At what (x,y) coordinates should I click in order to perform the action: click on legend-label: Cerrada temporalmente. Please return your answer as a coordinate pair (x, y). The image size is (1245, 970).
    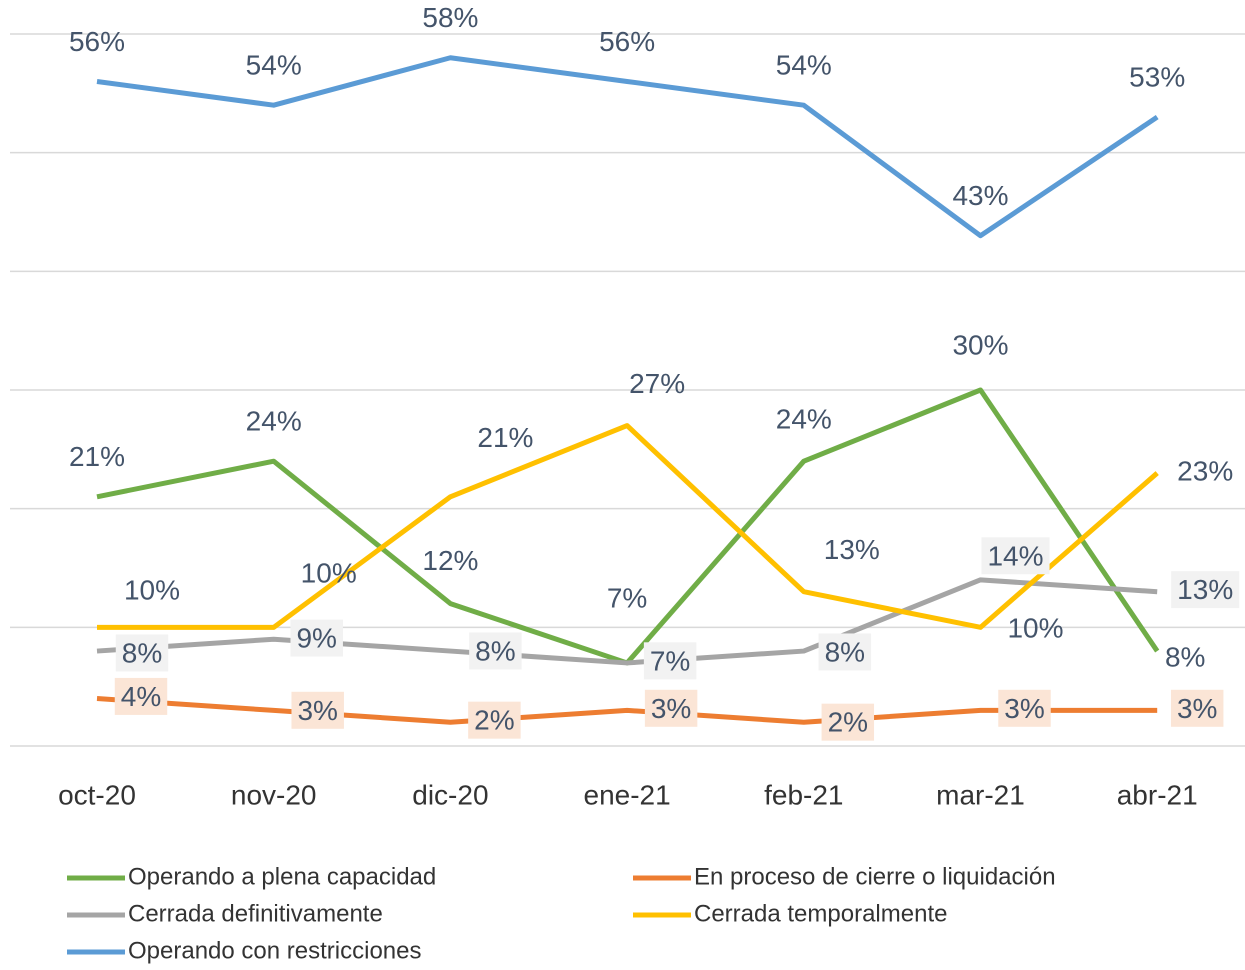
    Looking at the image, I should click on (820, 913).